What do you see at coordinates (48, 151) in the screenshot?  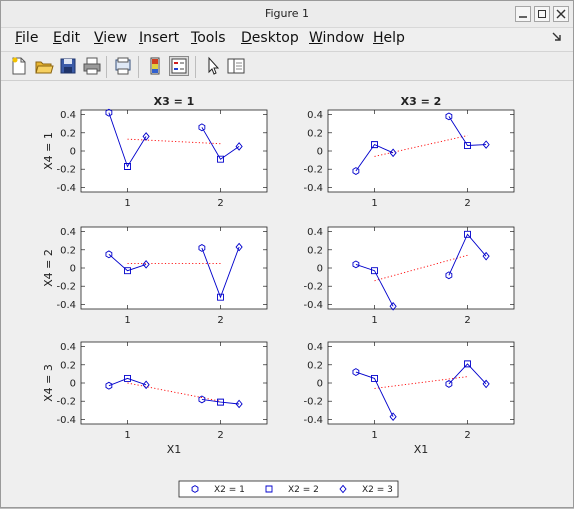 I see `y-axis-label: X4 = 1` at bounding box center [48, 151].